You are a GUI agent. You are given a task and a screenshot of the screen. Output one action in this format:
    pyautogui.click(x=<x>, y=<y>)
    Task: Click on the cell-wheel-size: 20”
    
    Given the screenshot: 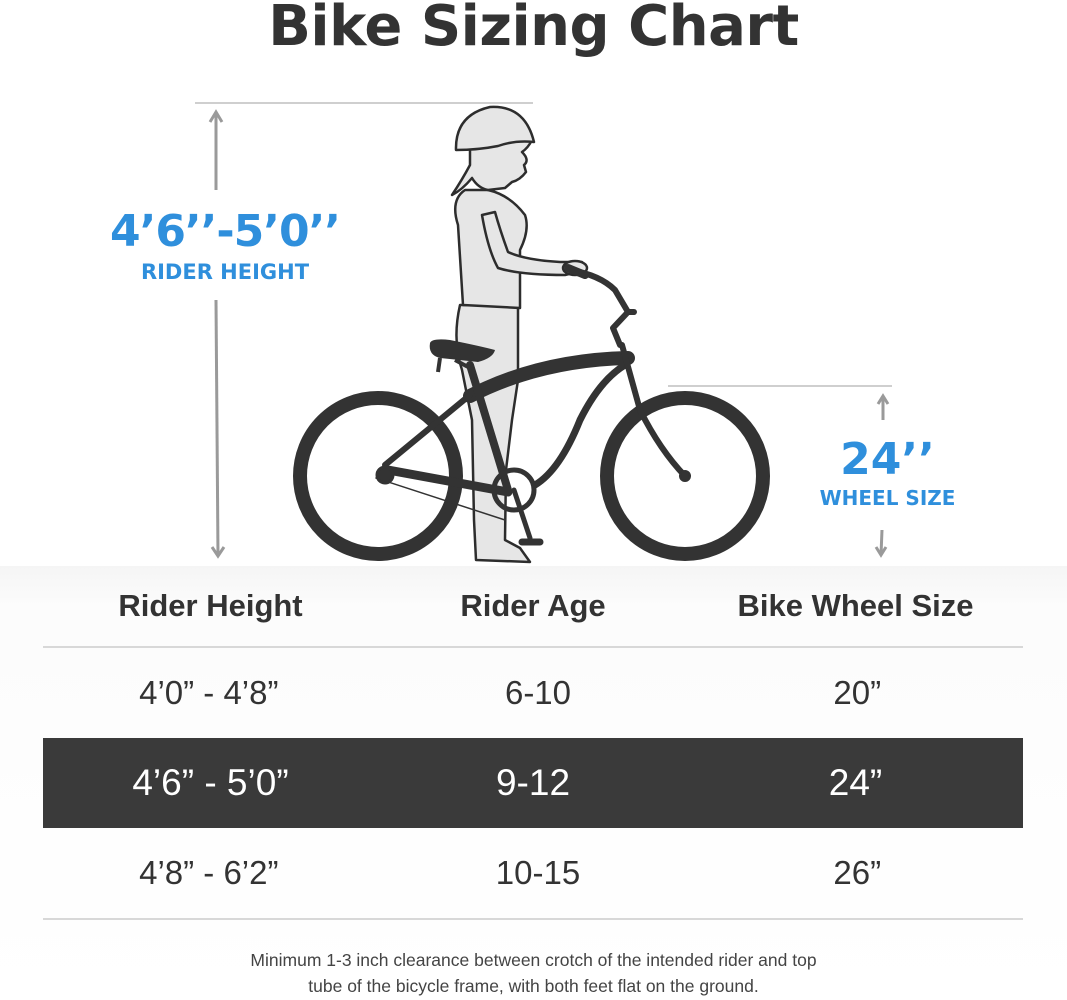 What is the action you would take?
    pyautogui.click(x=857, y=692)
    